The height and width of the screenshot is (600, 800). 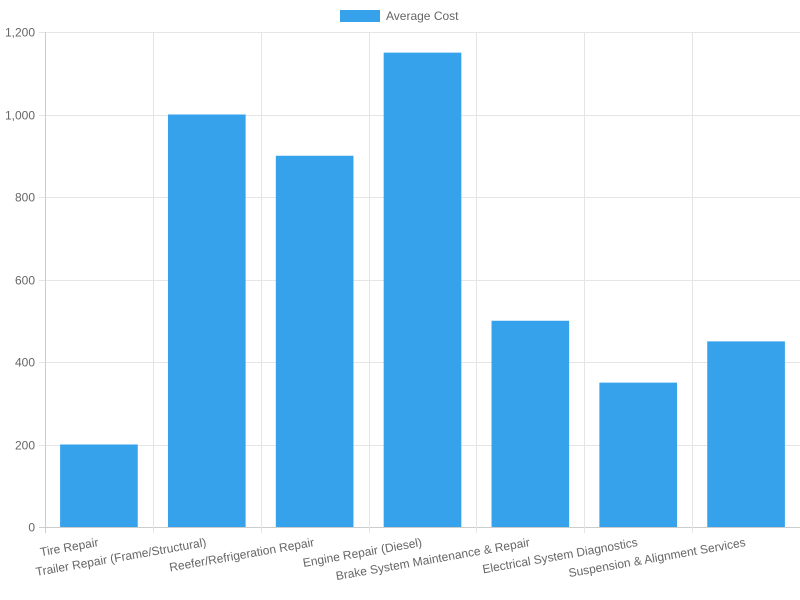 I want to click on y-tick-label: 1,200, so click(x=20, y=33).